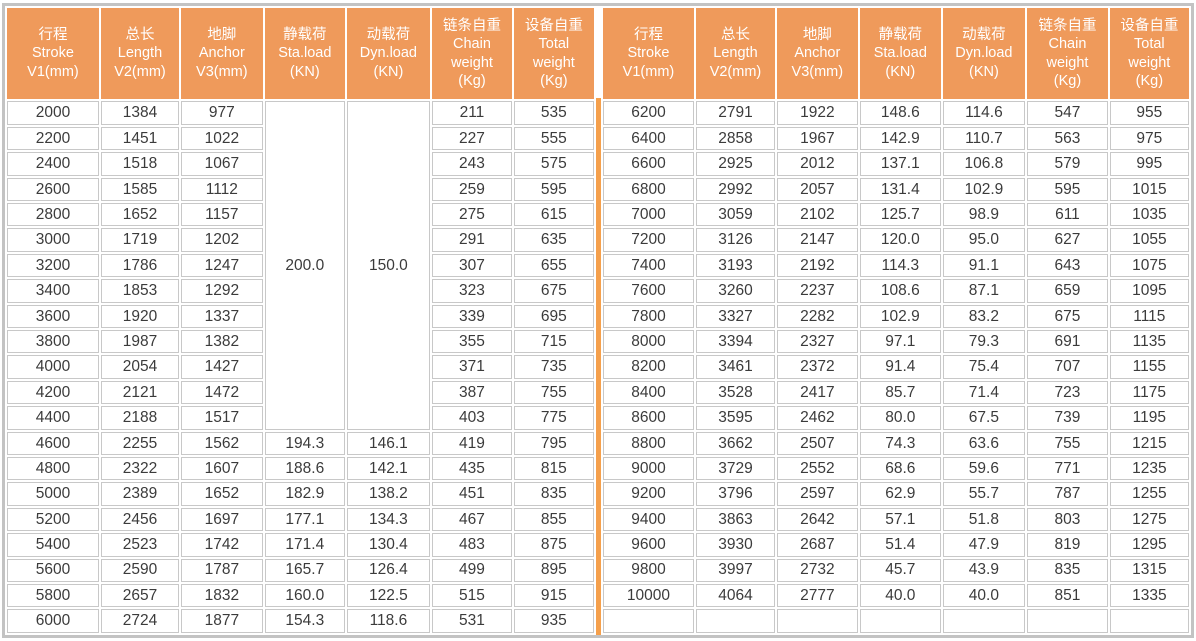 Image resolution: width=1196 pixels, height=641 pixels. What do you see at coordinates (900, 138) in the screenshot?
I see `cell-sta-load: 142.9` at bounding box center [900, 138].